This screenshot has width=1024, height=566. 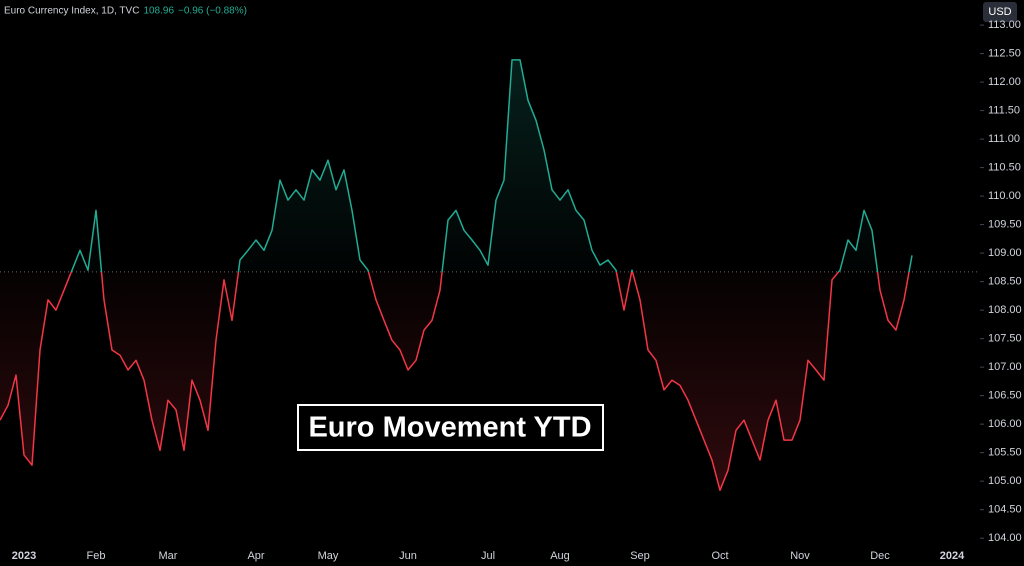 I want to click on symbol-name: Euro Currency Index, 1D, TVC, so click(x=71, y=11).